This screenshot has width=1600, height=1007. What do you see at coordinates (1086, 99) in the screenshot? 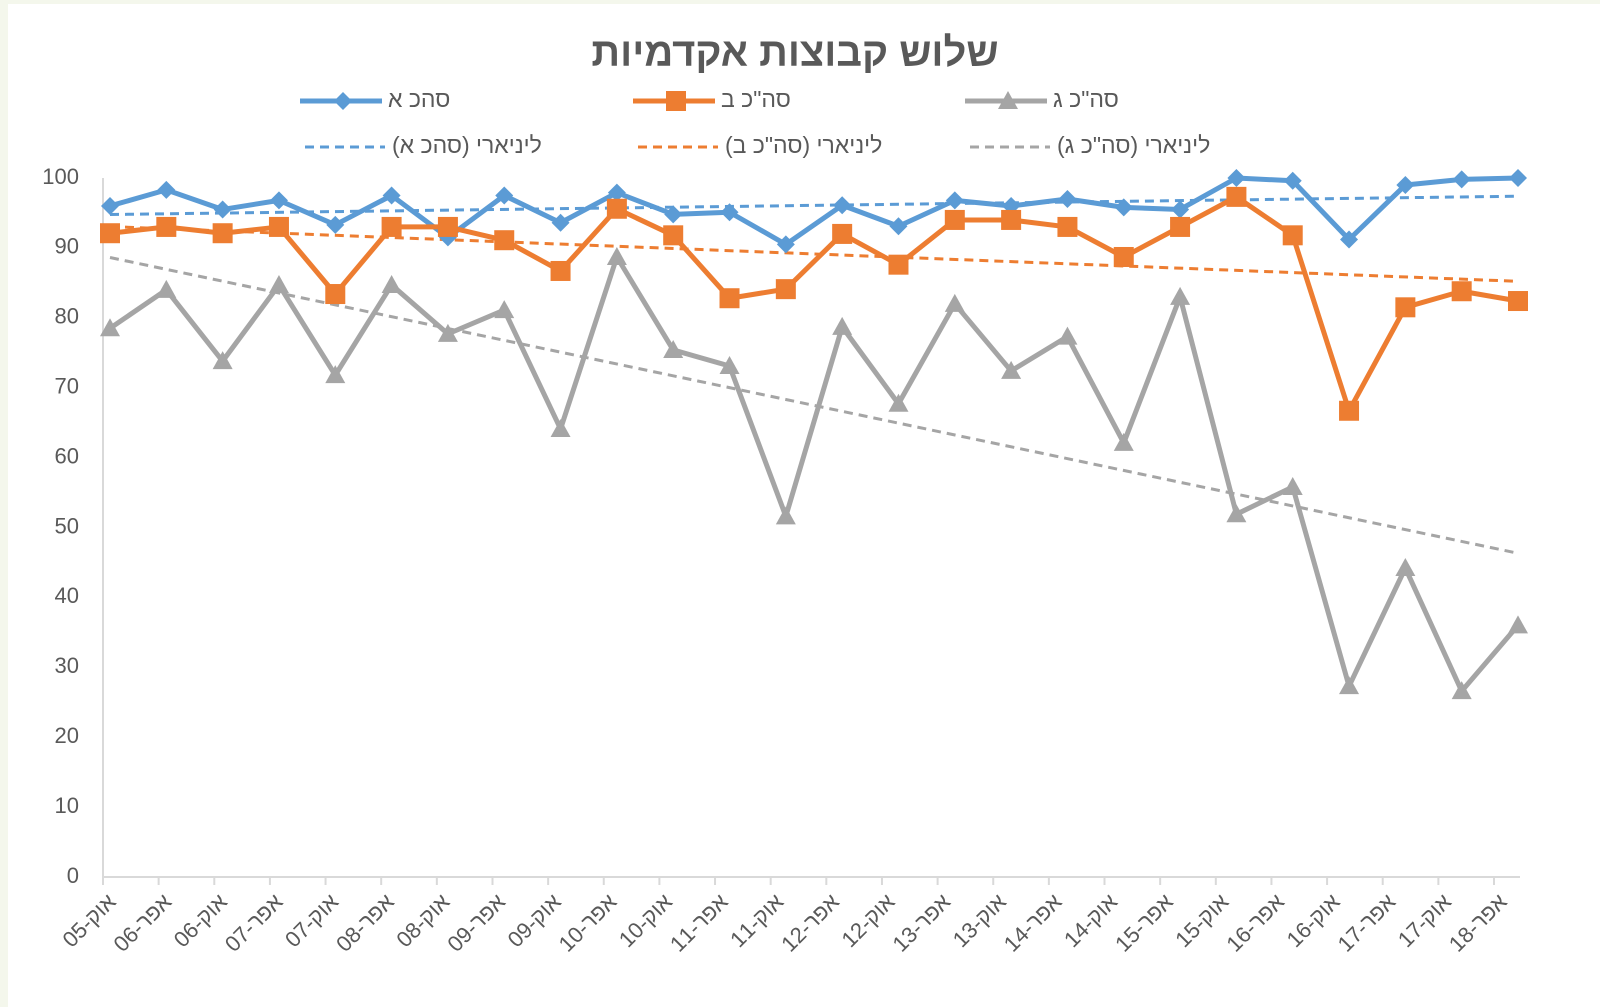
I see `legend-label: סה"כ ג` at bounding box center [1086, 99].